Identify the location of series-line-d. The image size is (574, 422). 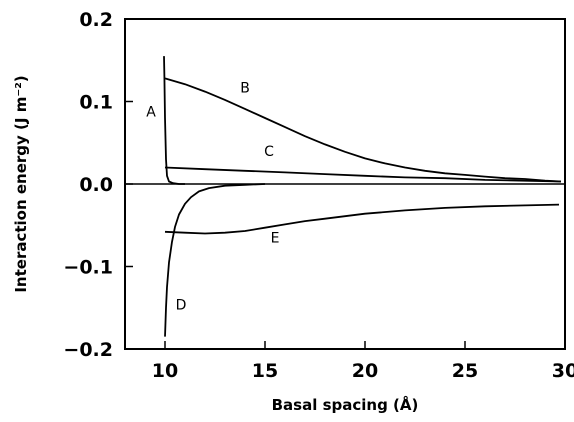
(215, 260).